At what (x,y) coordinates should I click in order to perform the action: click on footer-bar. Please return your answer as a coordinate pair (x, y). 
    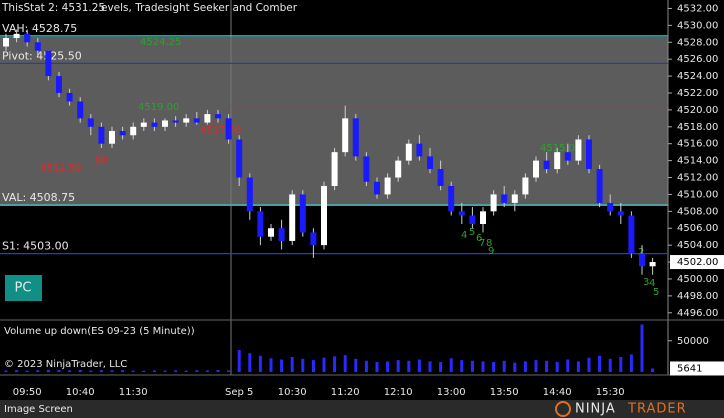
    Looking at the image, I should click on (362, 409).